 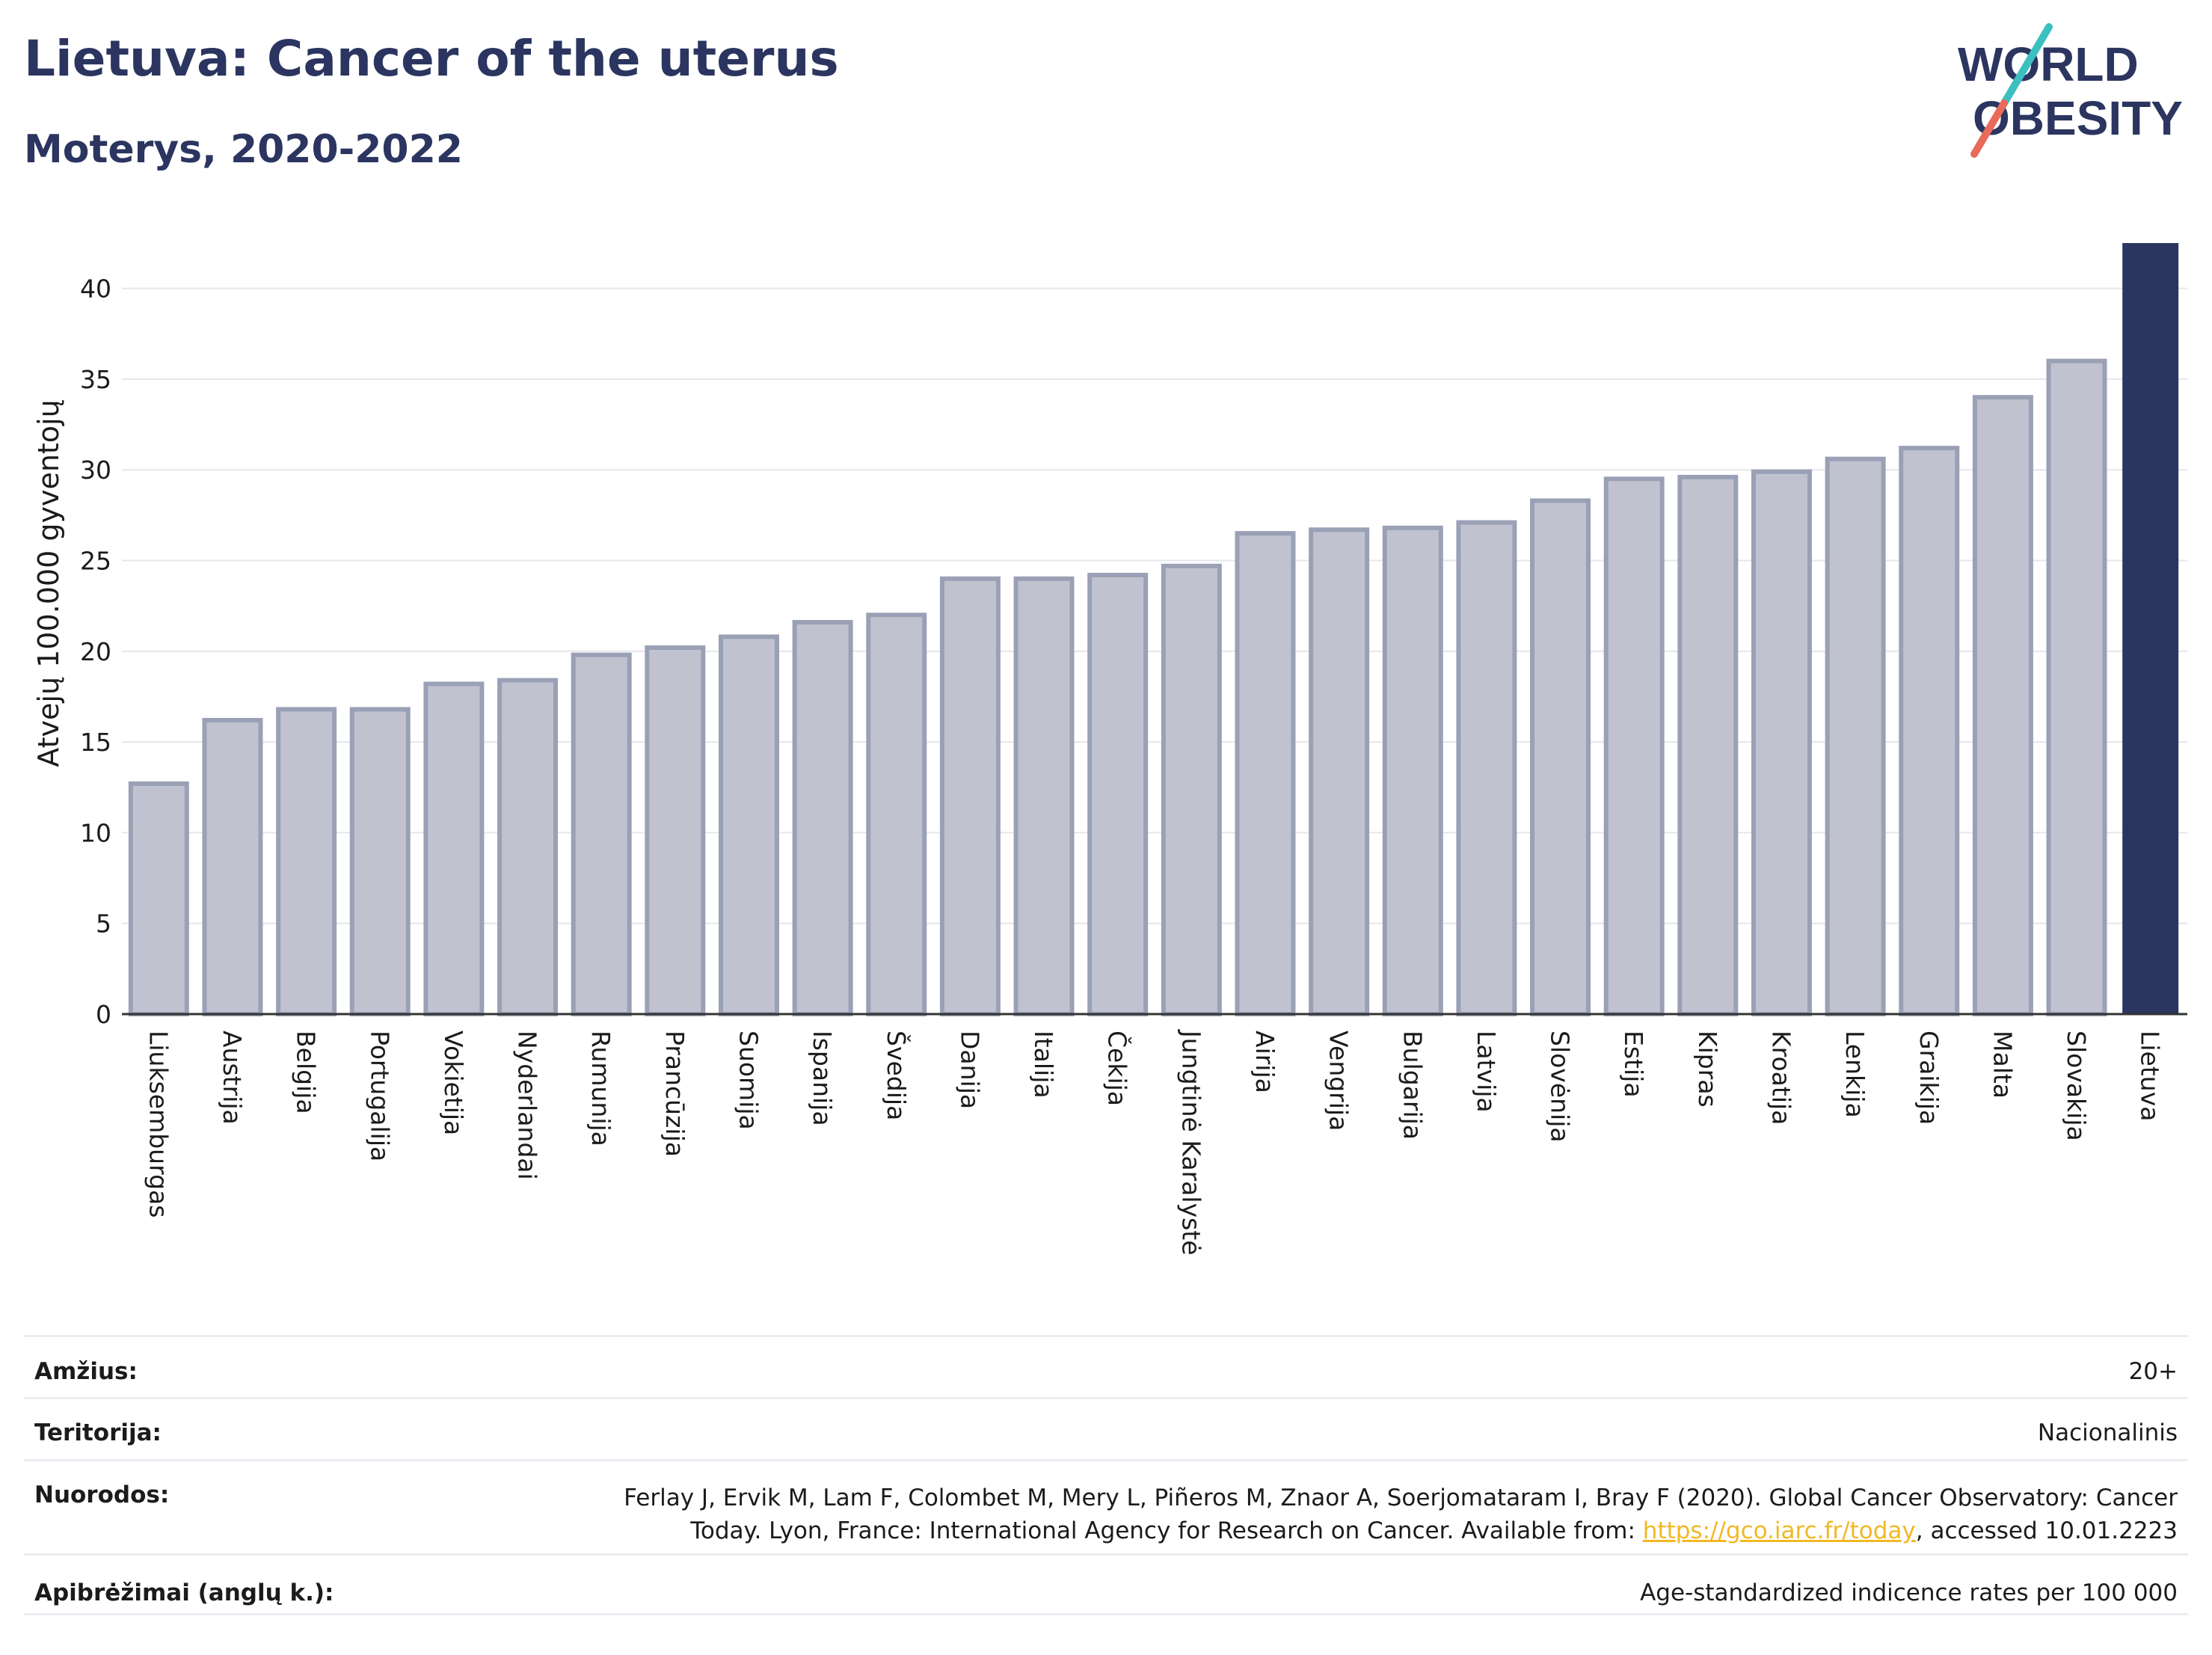 What do you see at coordinates (103, 1014) in the screenshot?
I see `y-tick-label: 0` at bounding box center [103, 1014].